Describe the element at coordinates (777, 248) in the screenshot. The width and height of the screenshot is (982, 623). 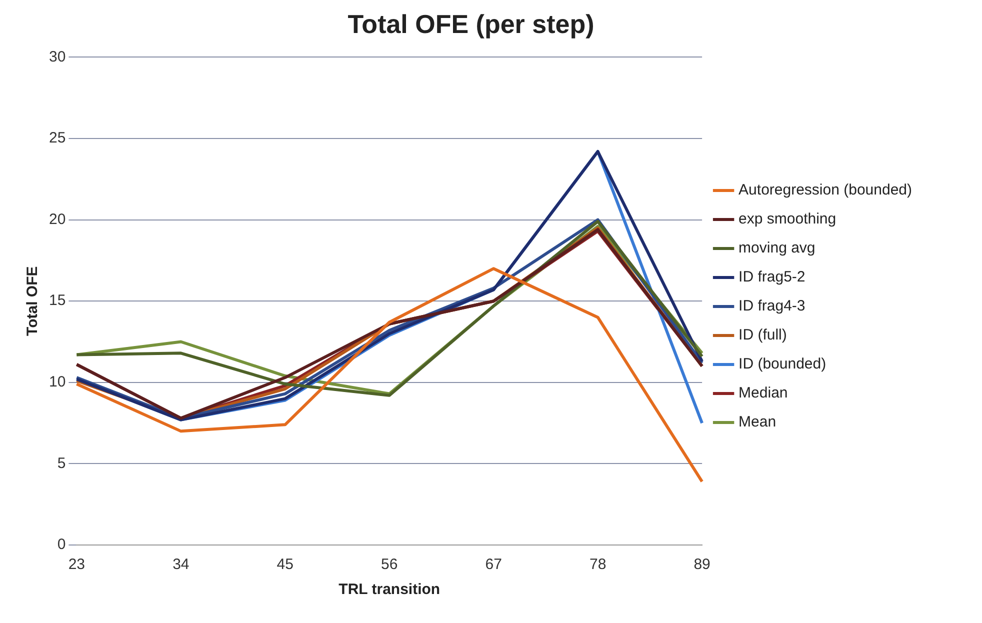
I see `legend-label: moving avg` at that location.